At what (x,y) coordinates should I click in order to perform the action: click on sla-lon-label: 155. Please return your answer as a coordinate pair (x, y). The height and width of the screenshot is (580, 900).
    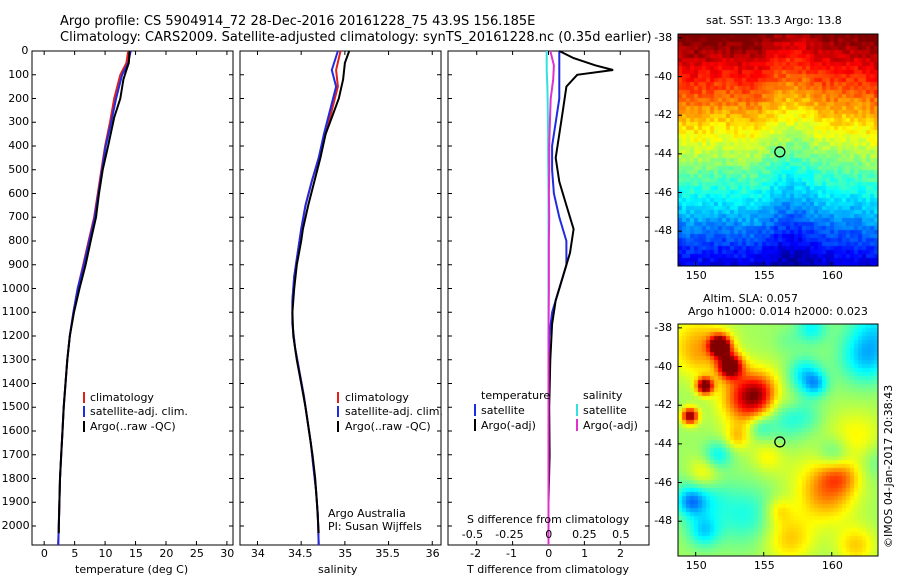
    Looking at the image, I should click on (764, 565).